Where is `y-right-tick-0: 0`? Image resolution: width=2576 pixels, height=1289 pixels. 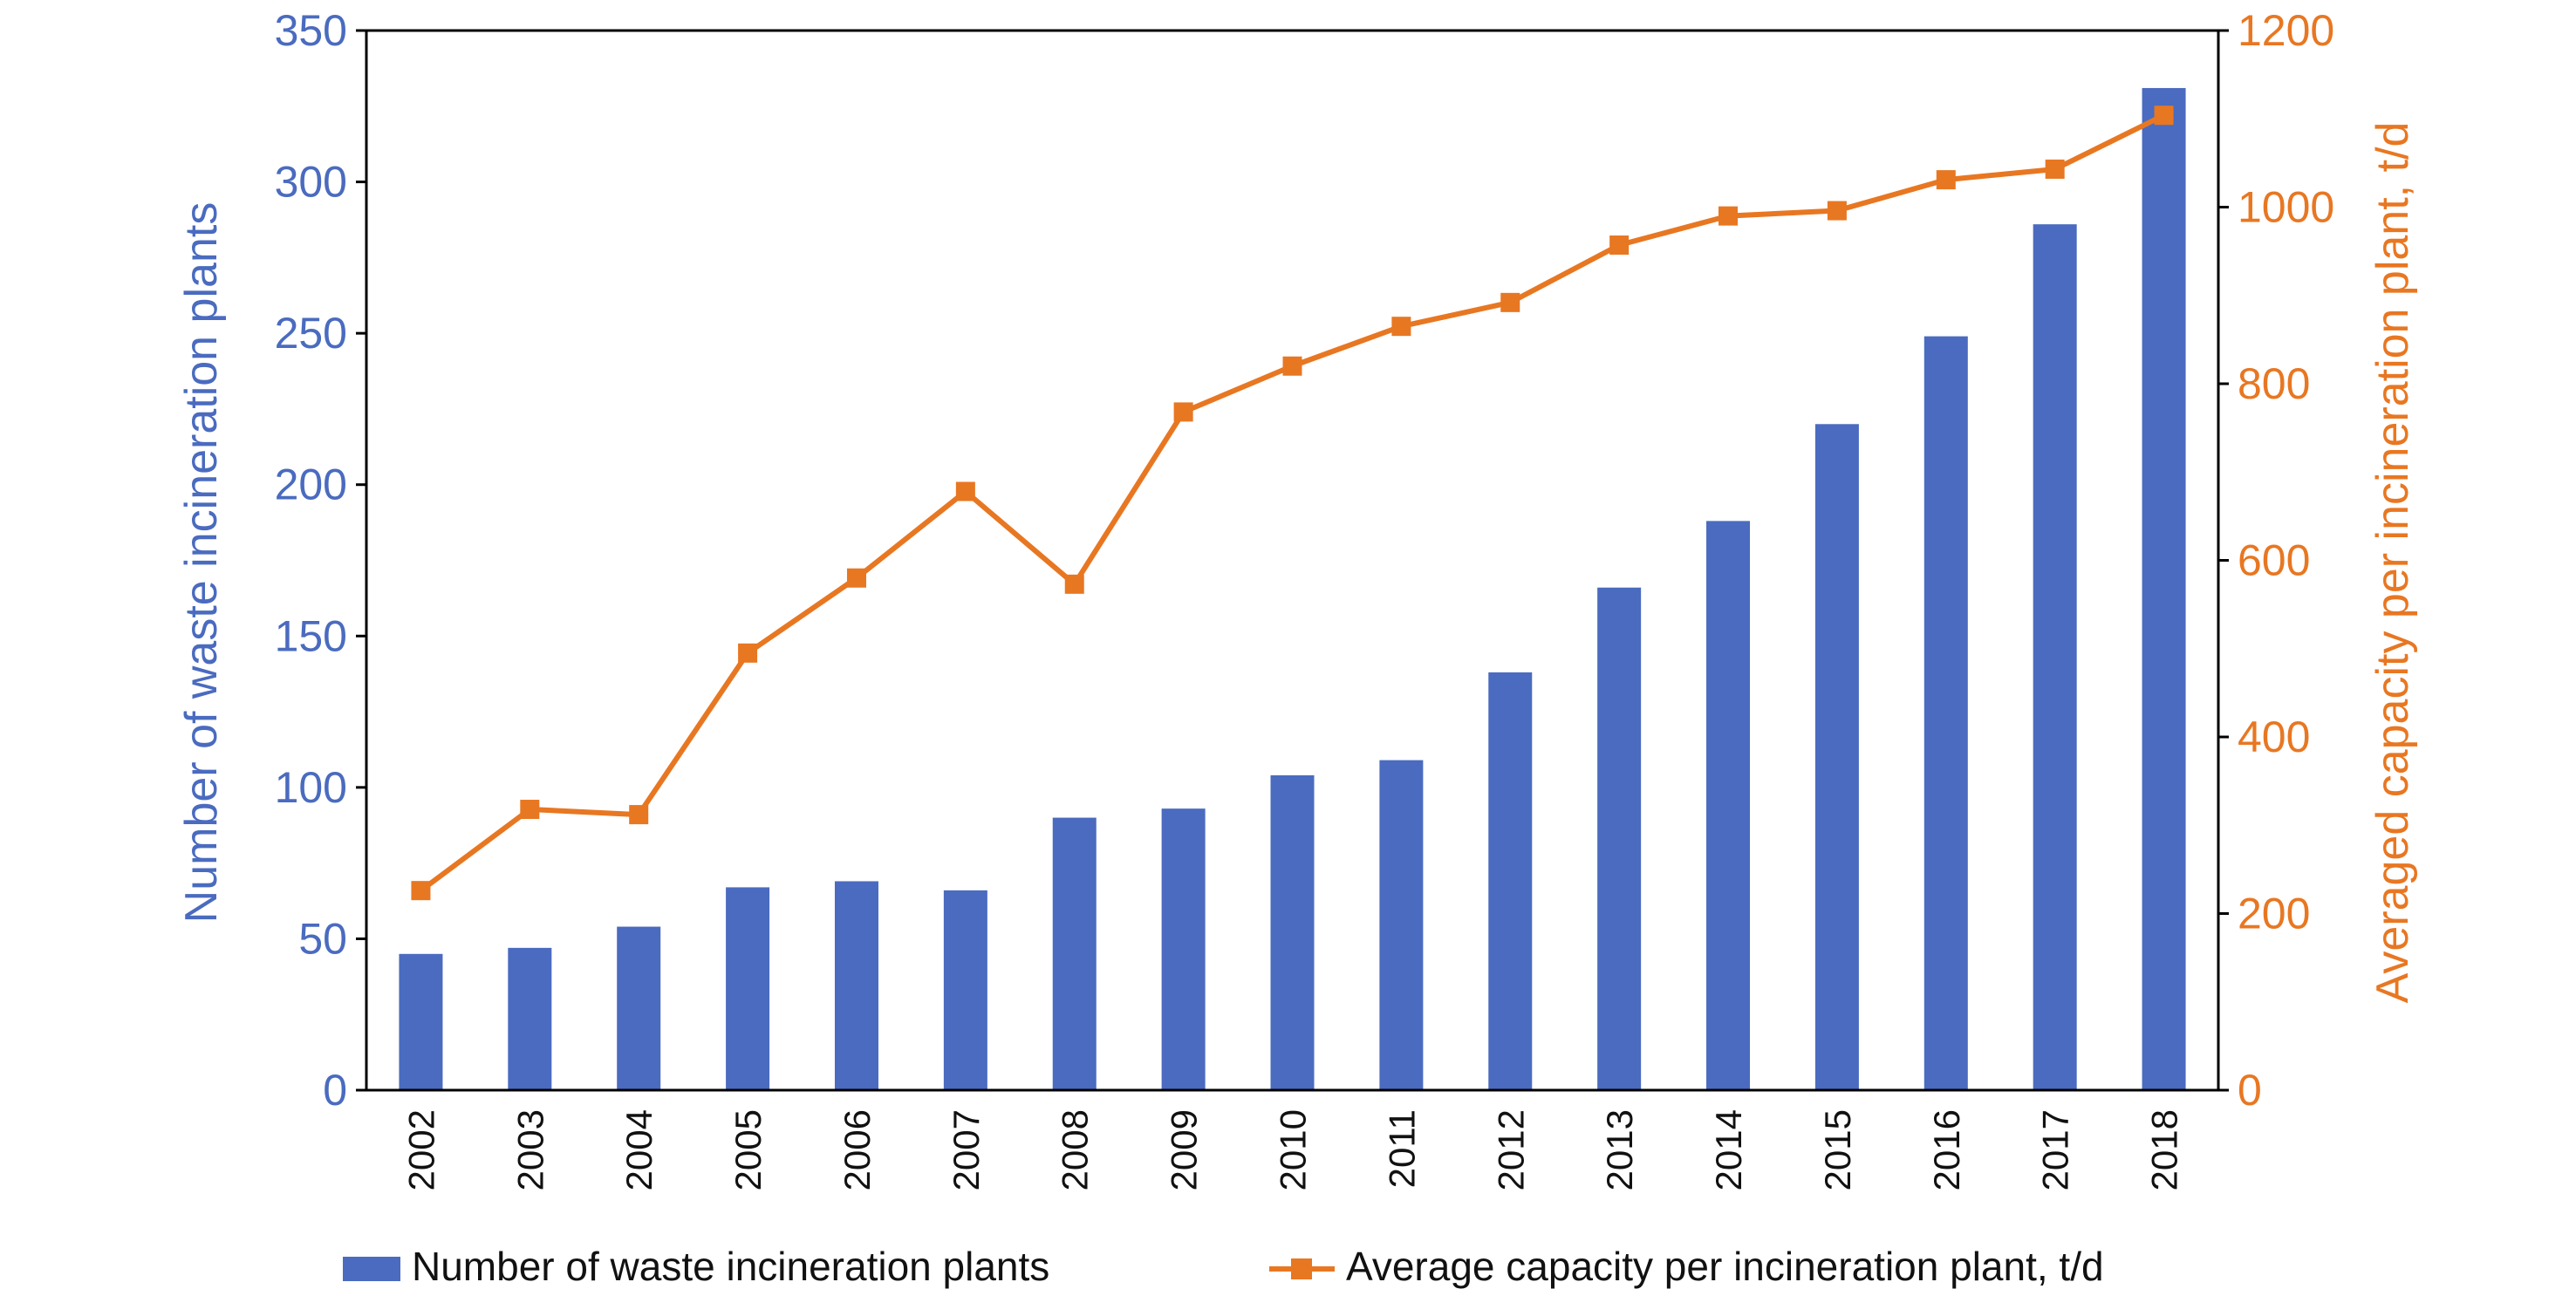
y-right-tick-0: 0 is located at coordinates (2250, 1090).